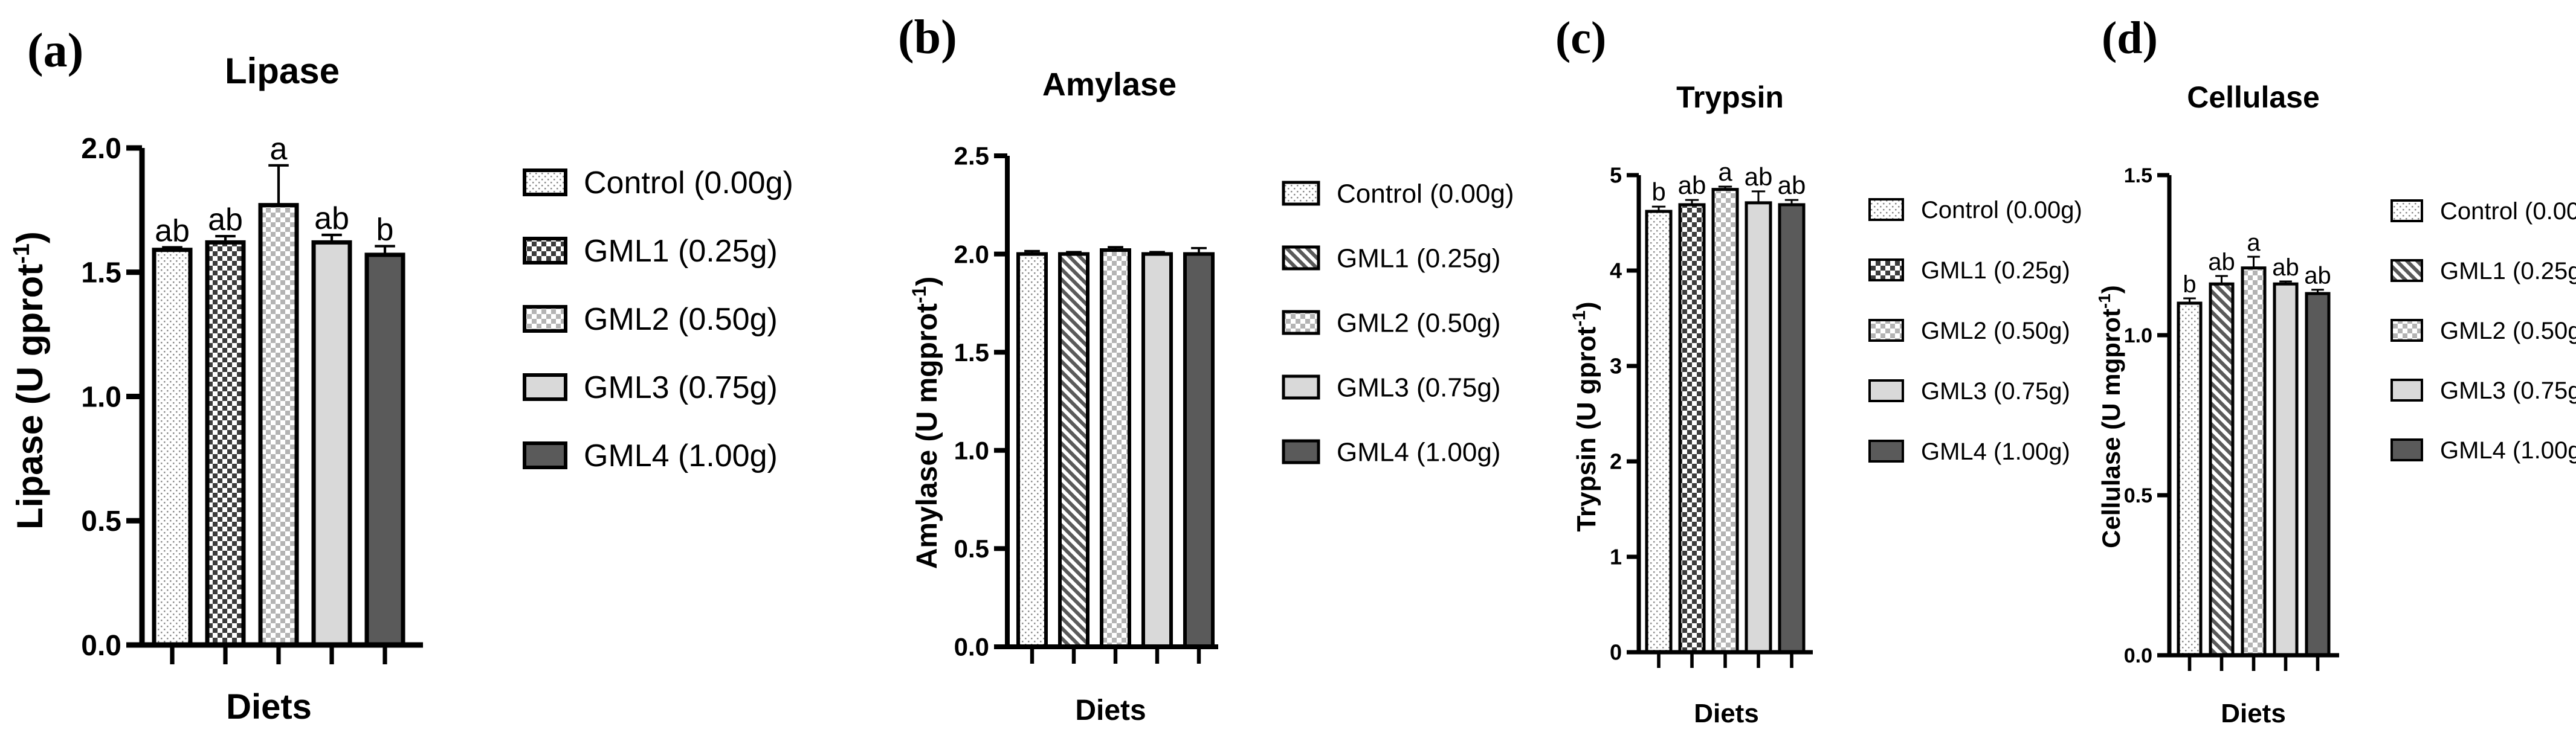 The height and width of the screenshot is (741, 2576). Describe the element at coordinates (2110, 416) in the screenshot. I see `panel-d-ylabel: Cellulase (U mgprot-1)` at that location.